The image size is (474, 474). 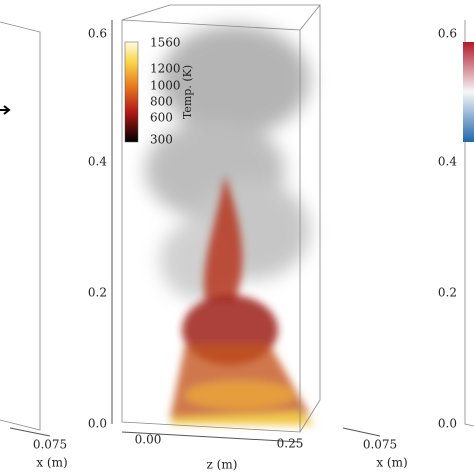 What do you see at coordinates (165, 86) in the screenshot?
I see `colorbar-tick: 1000` at bounding box center [165, 86].